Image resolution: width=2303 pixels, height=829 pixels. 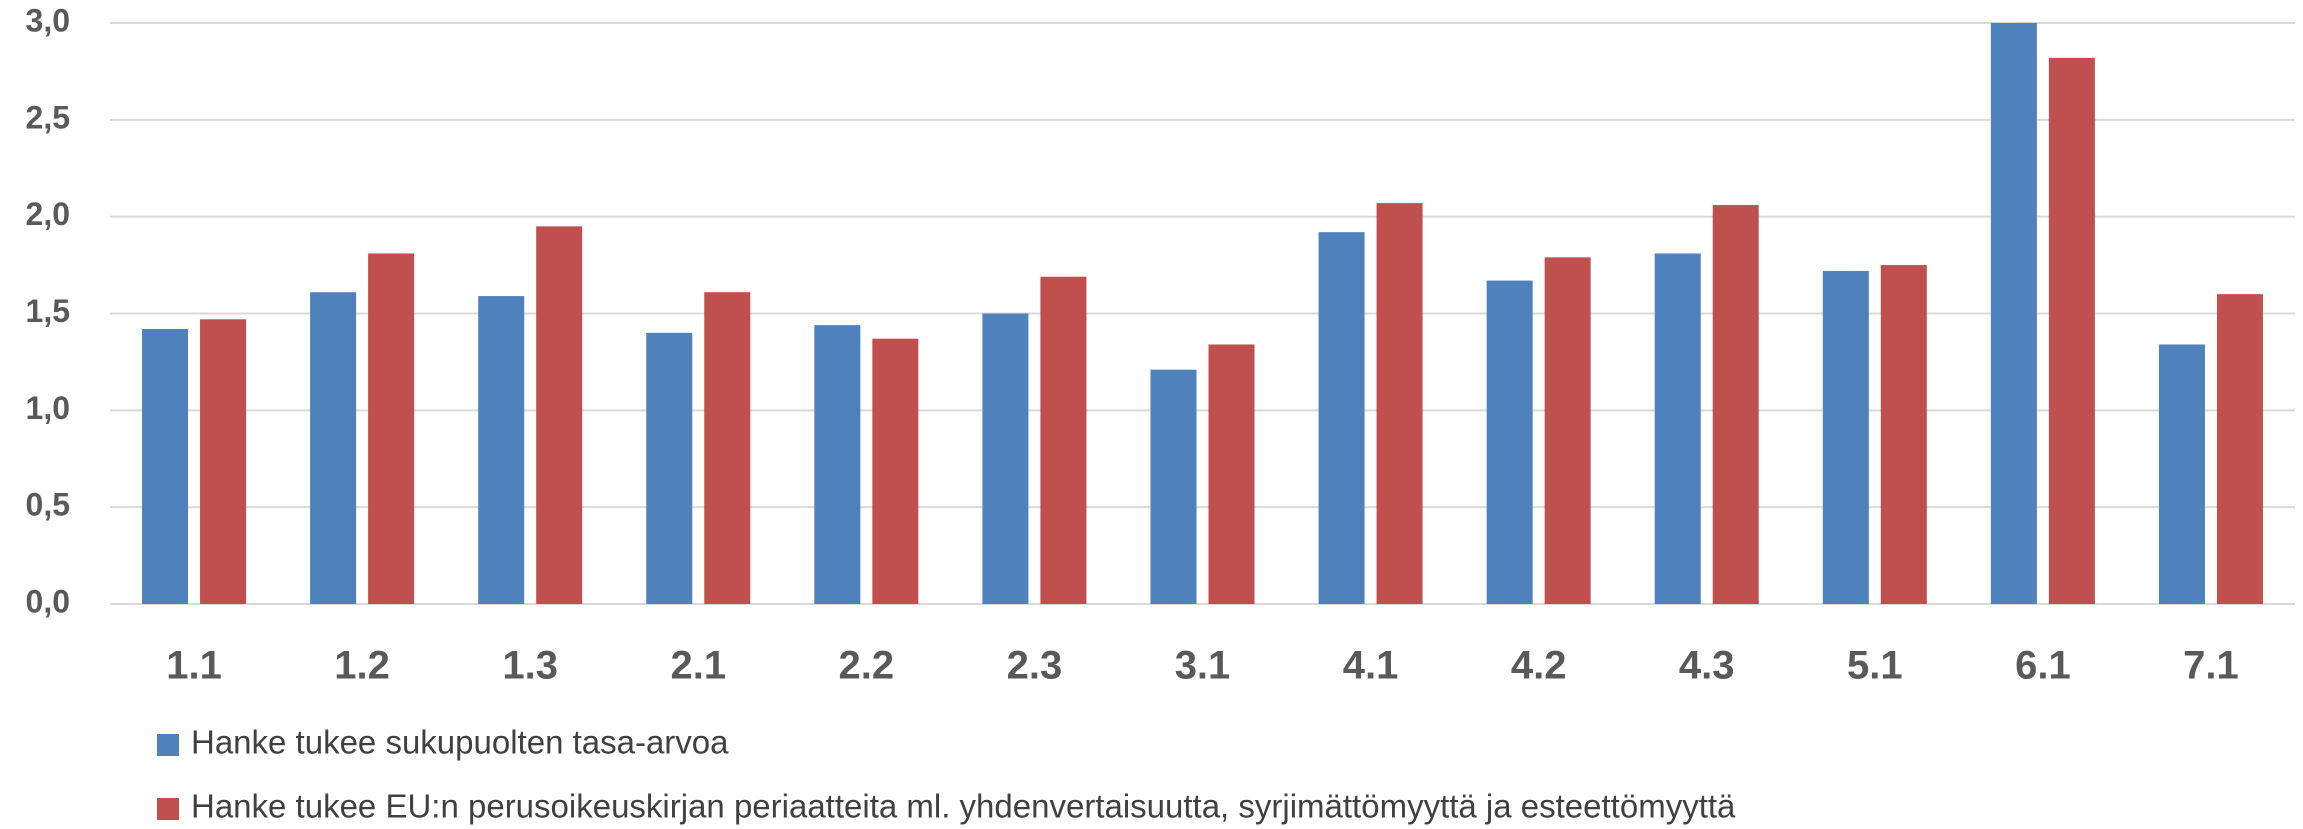 What do you see at coordinates (48, 20) in the screenshot?
I see `y-tick-label: 3,0` at bounding box center [48, 20].